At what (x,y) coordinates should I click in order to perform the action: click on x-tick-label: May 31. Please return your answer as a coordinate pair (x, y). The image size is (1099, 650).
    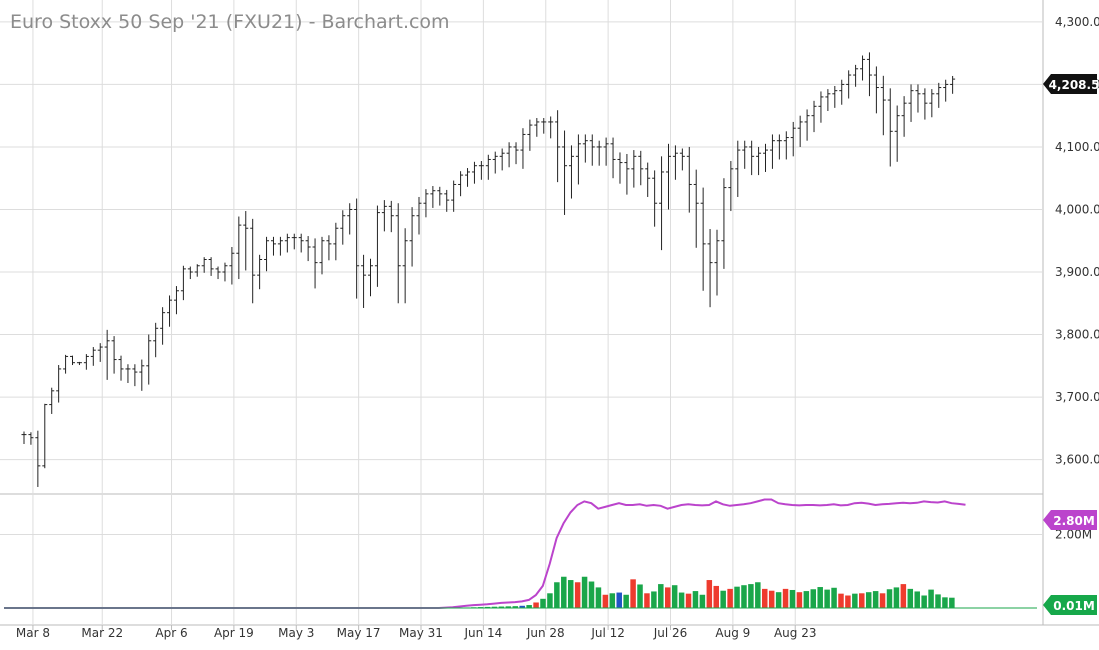
    Looking at the image, I should click on (421, 633).